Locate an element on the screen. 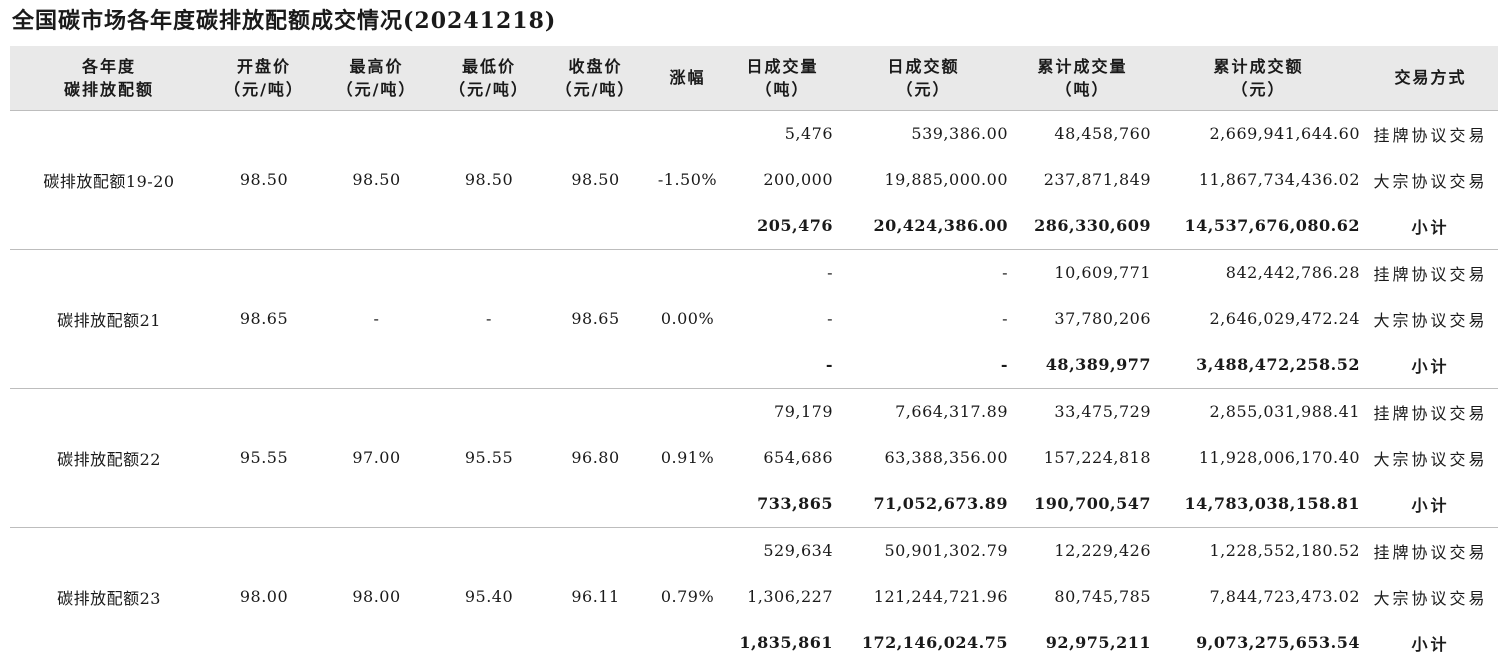 The image size is (1509, 666). close-price-cell: 96.80 is located at coordinates (595, 457).